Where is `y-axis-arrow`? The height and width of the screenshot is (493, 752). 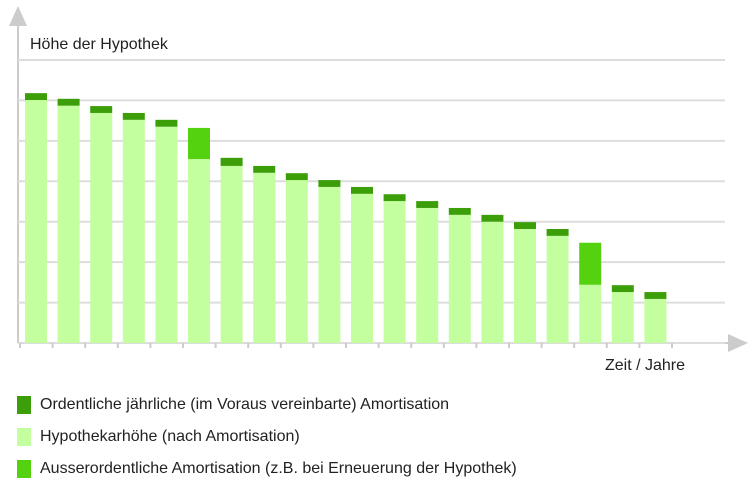
y-axis-arrow is located at coordinates (18, 16).